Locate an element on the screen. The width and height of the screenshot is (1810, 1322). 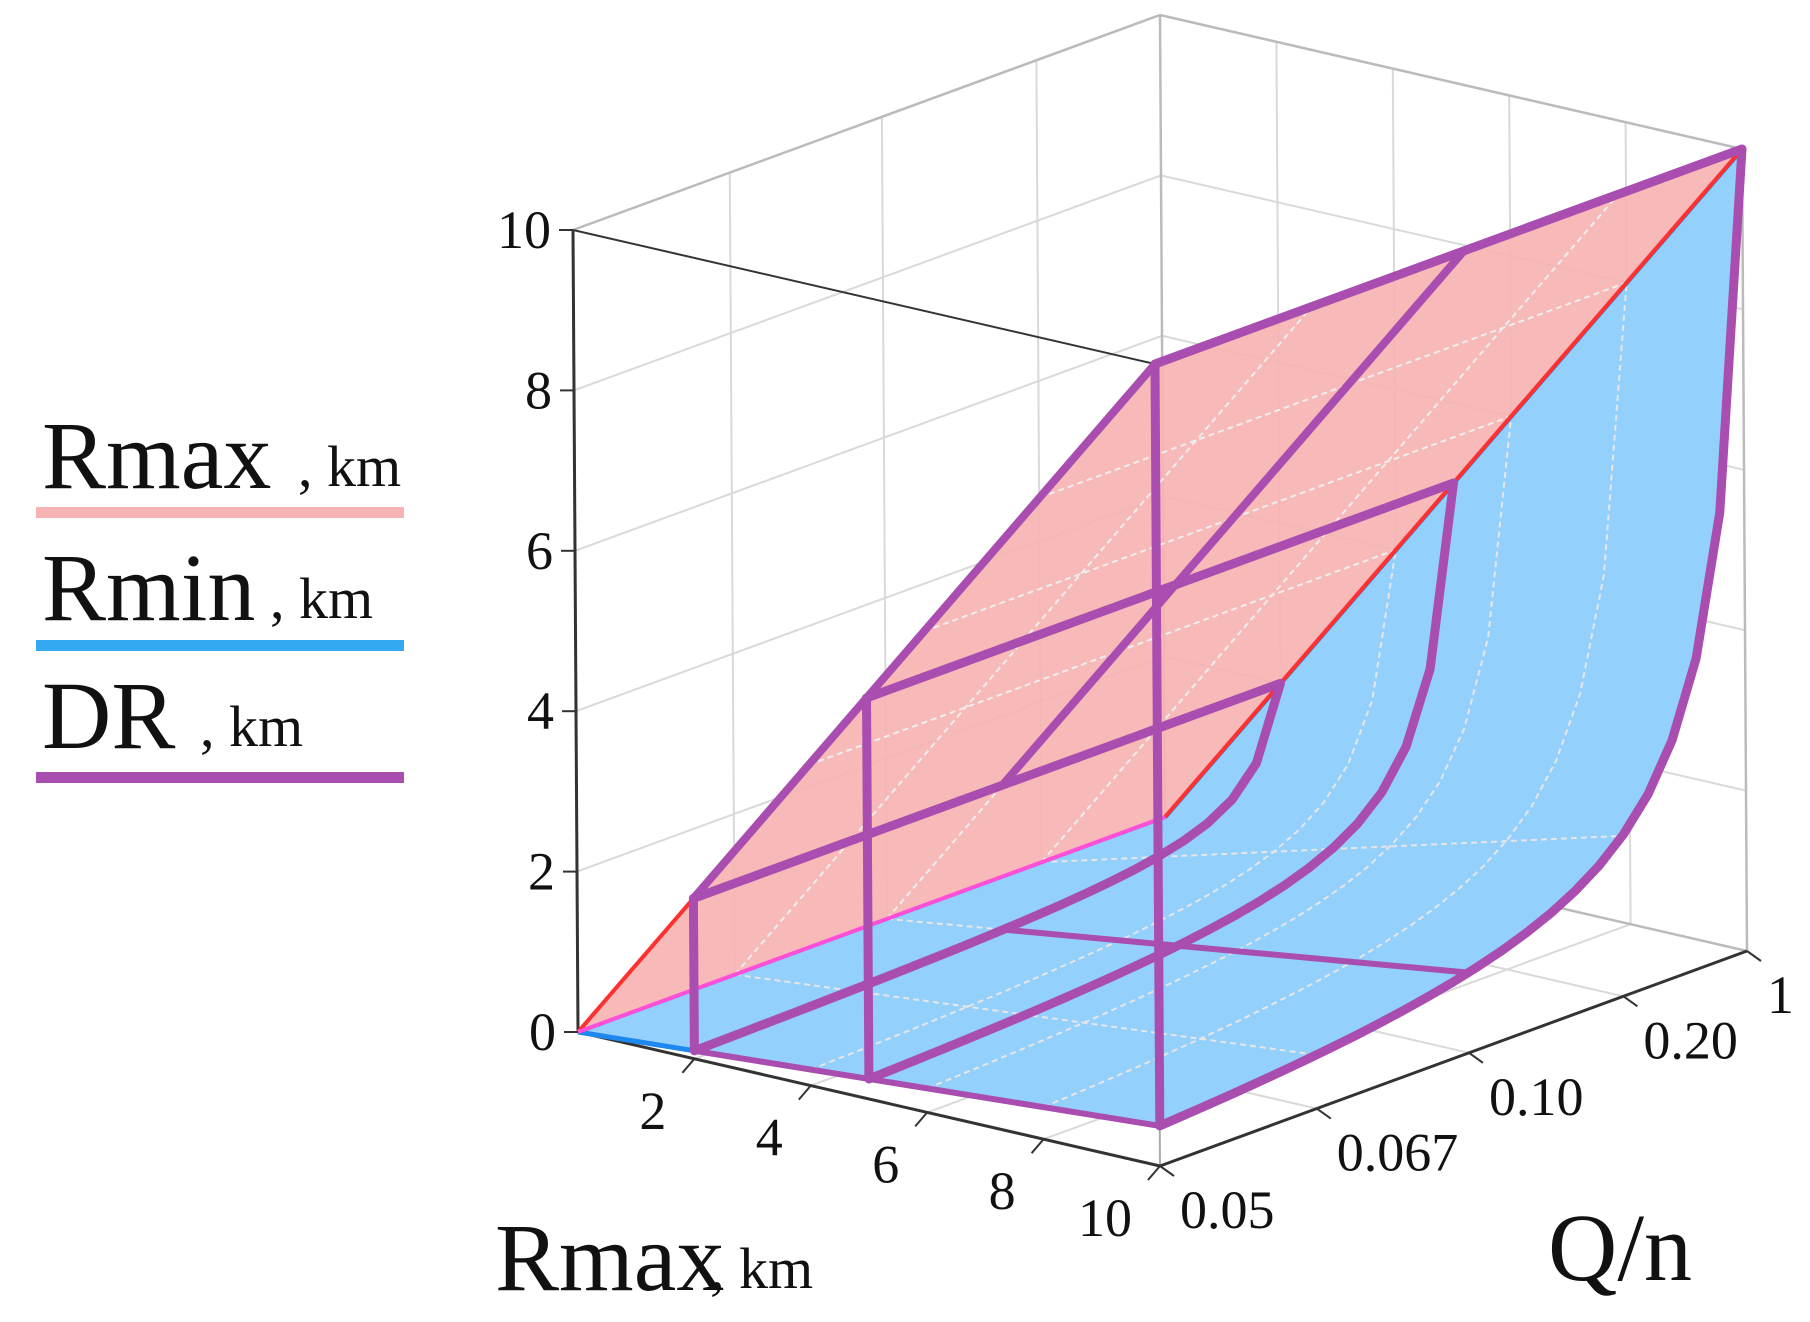
rmax-tick-label: 4 is located at coordinates (769, 1138).